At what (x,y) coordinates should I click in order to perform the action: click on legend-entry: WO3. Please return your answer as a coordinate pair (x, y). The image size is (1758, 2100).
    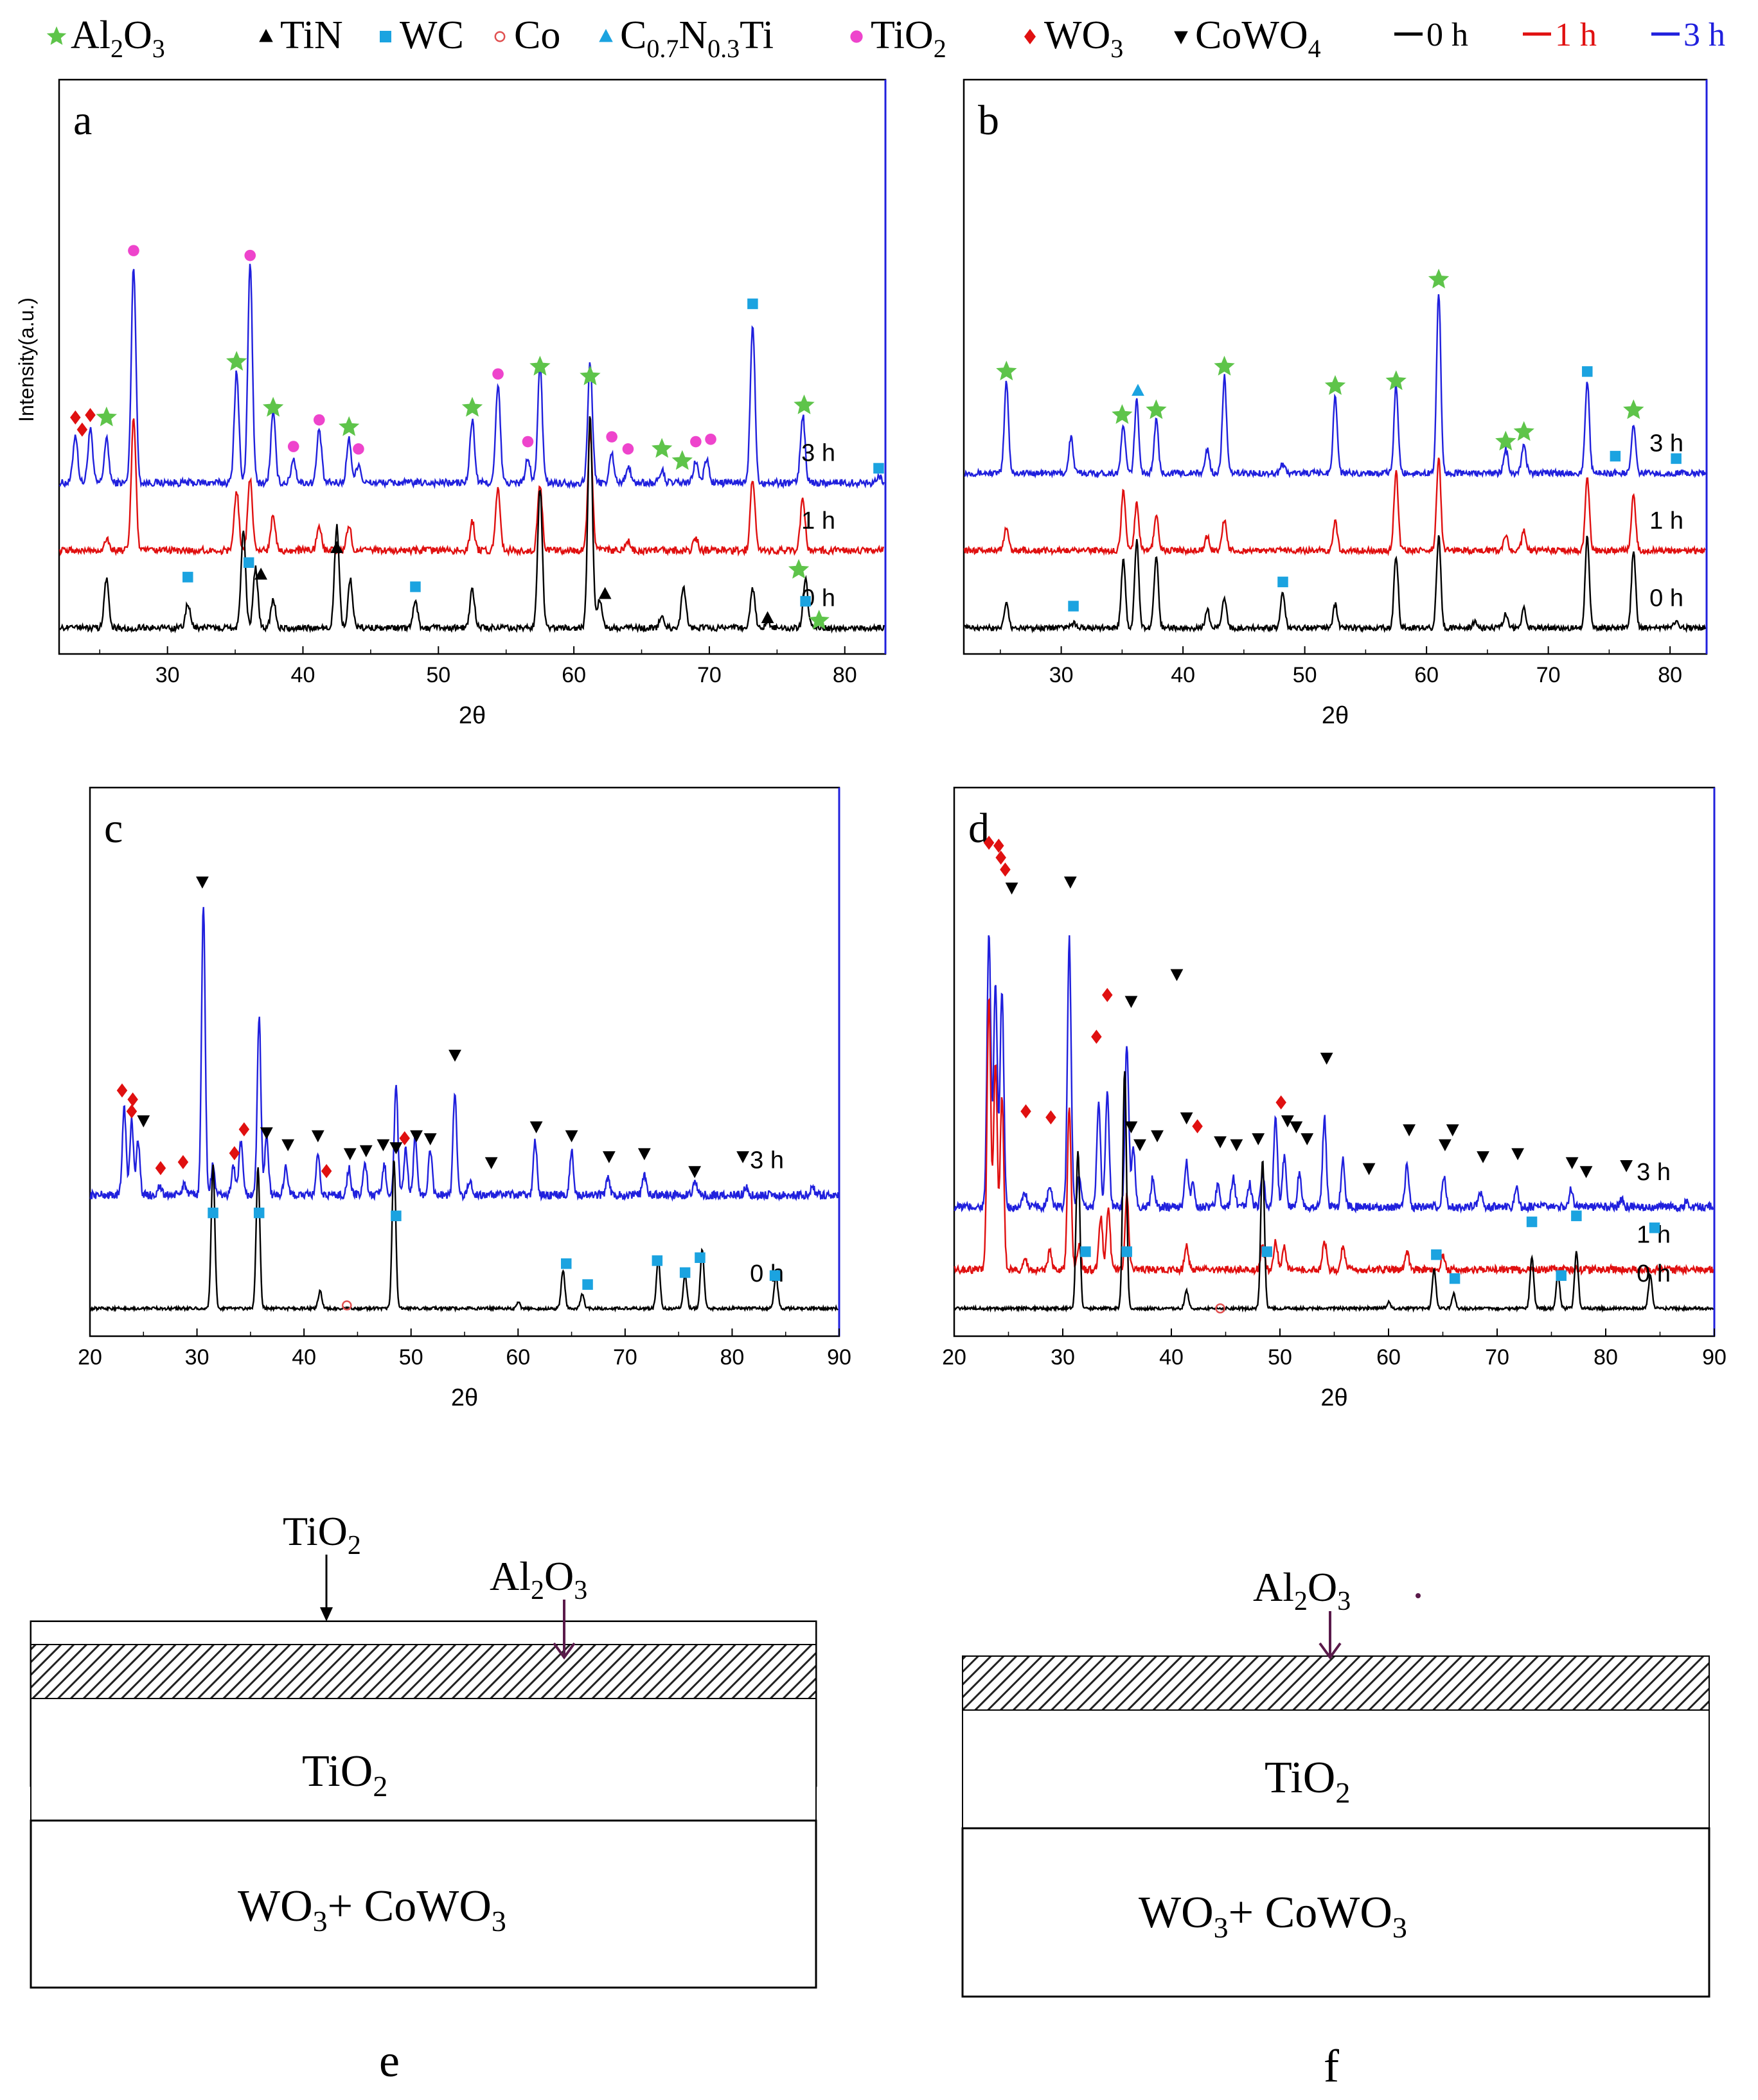
    Looking at the image, I should click on (1074, 38).